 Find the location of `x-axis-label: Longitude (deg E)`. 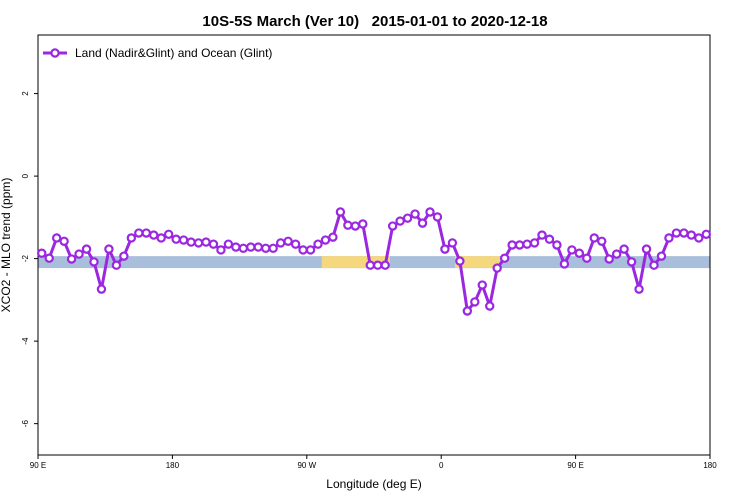

x-axis-label: Longitude (deg E) is located at coordinates (373, 484).